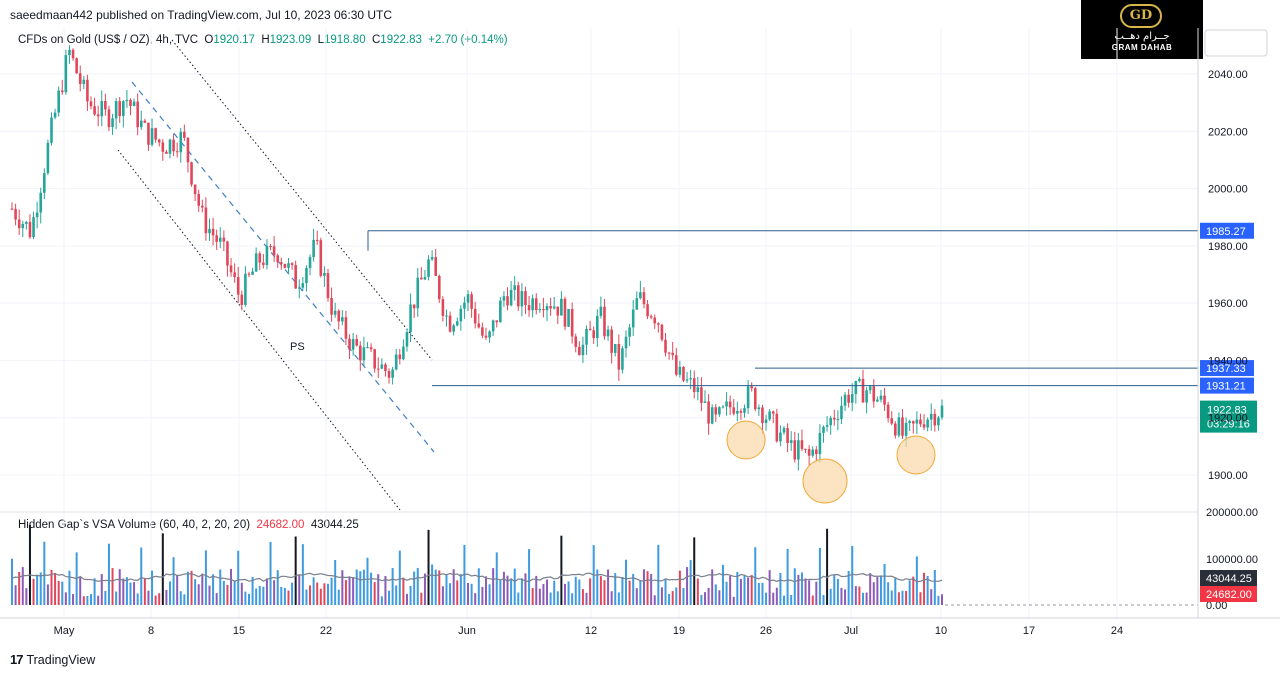 The image size is (1280, 677). What do you see at coordinates (108, 40) in the screenshot?
I see `symbol-name: CFDs on Gold (US$ / OZ), 4h, TVC` at bounding box center [108, 40].